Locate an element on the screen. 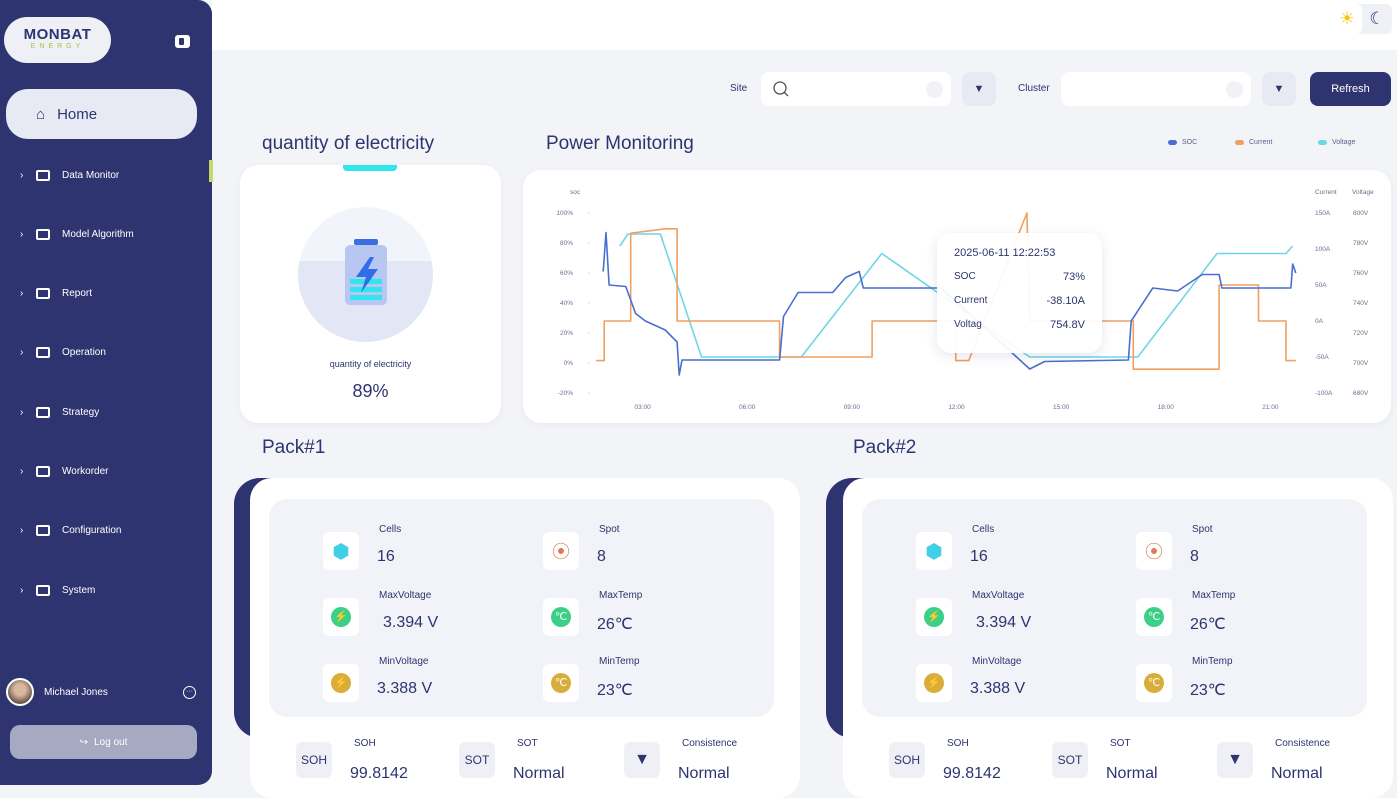  sidebar-item-data-monitor: › Data Monitor is located at coordinates (106, 175).